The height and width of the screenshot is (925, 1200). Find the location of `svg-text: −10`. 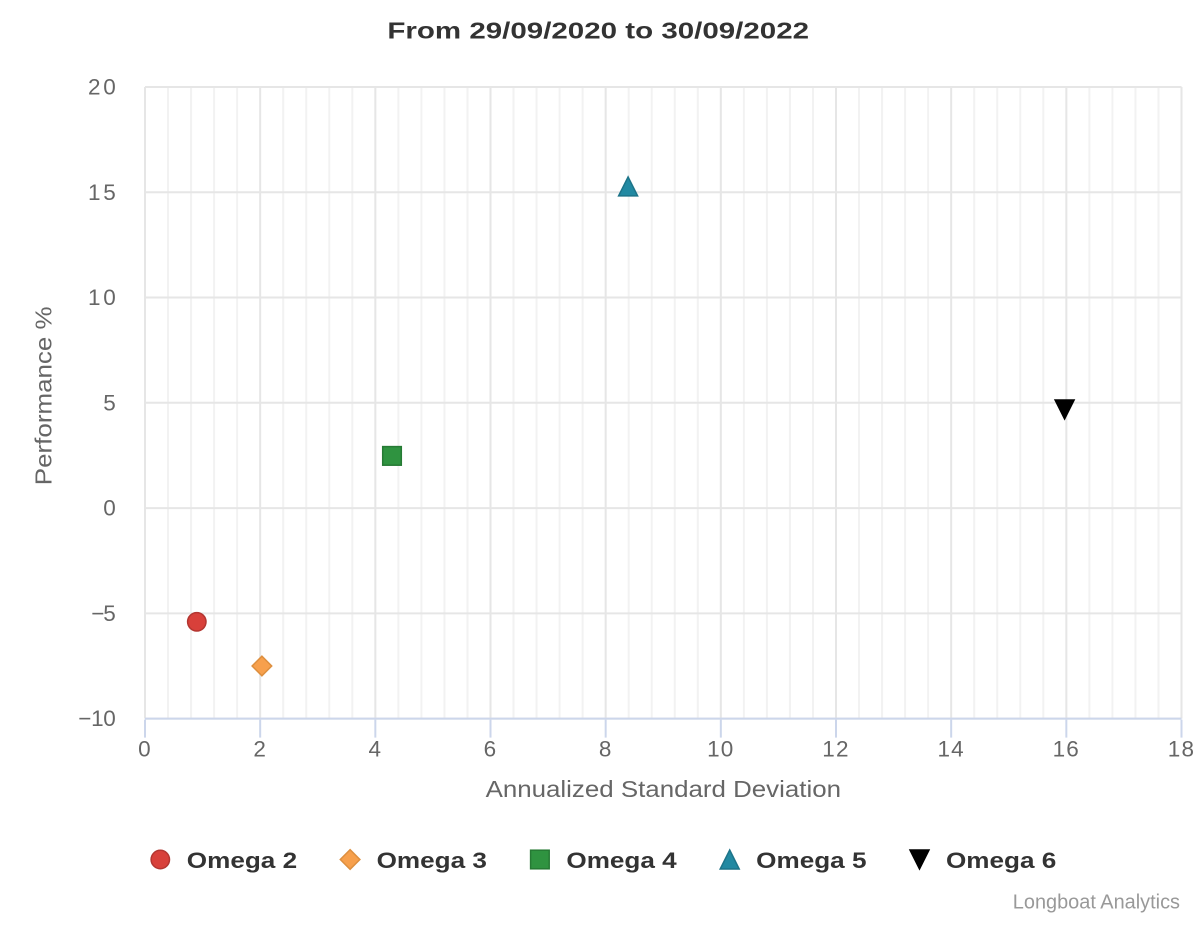

svg-text: −10 is located at coordinates (97, 718).